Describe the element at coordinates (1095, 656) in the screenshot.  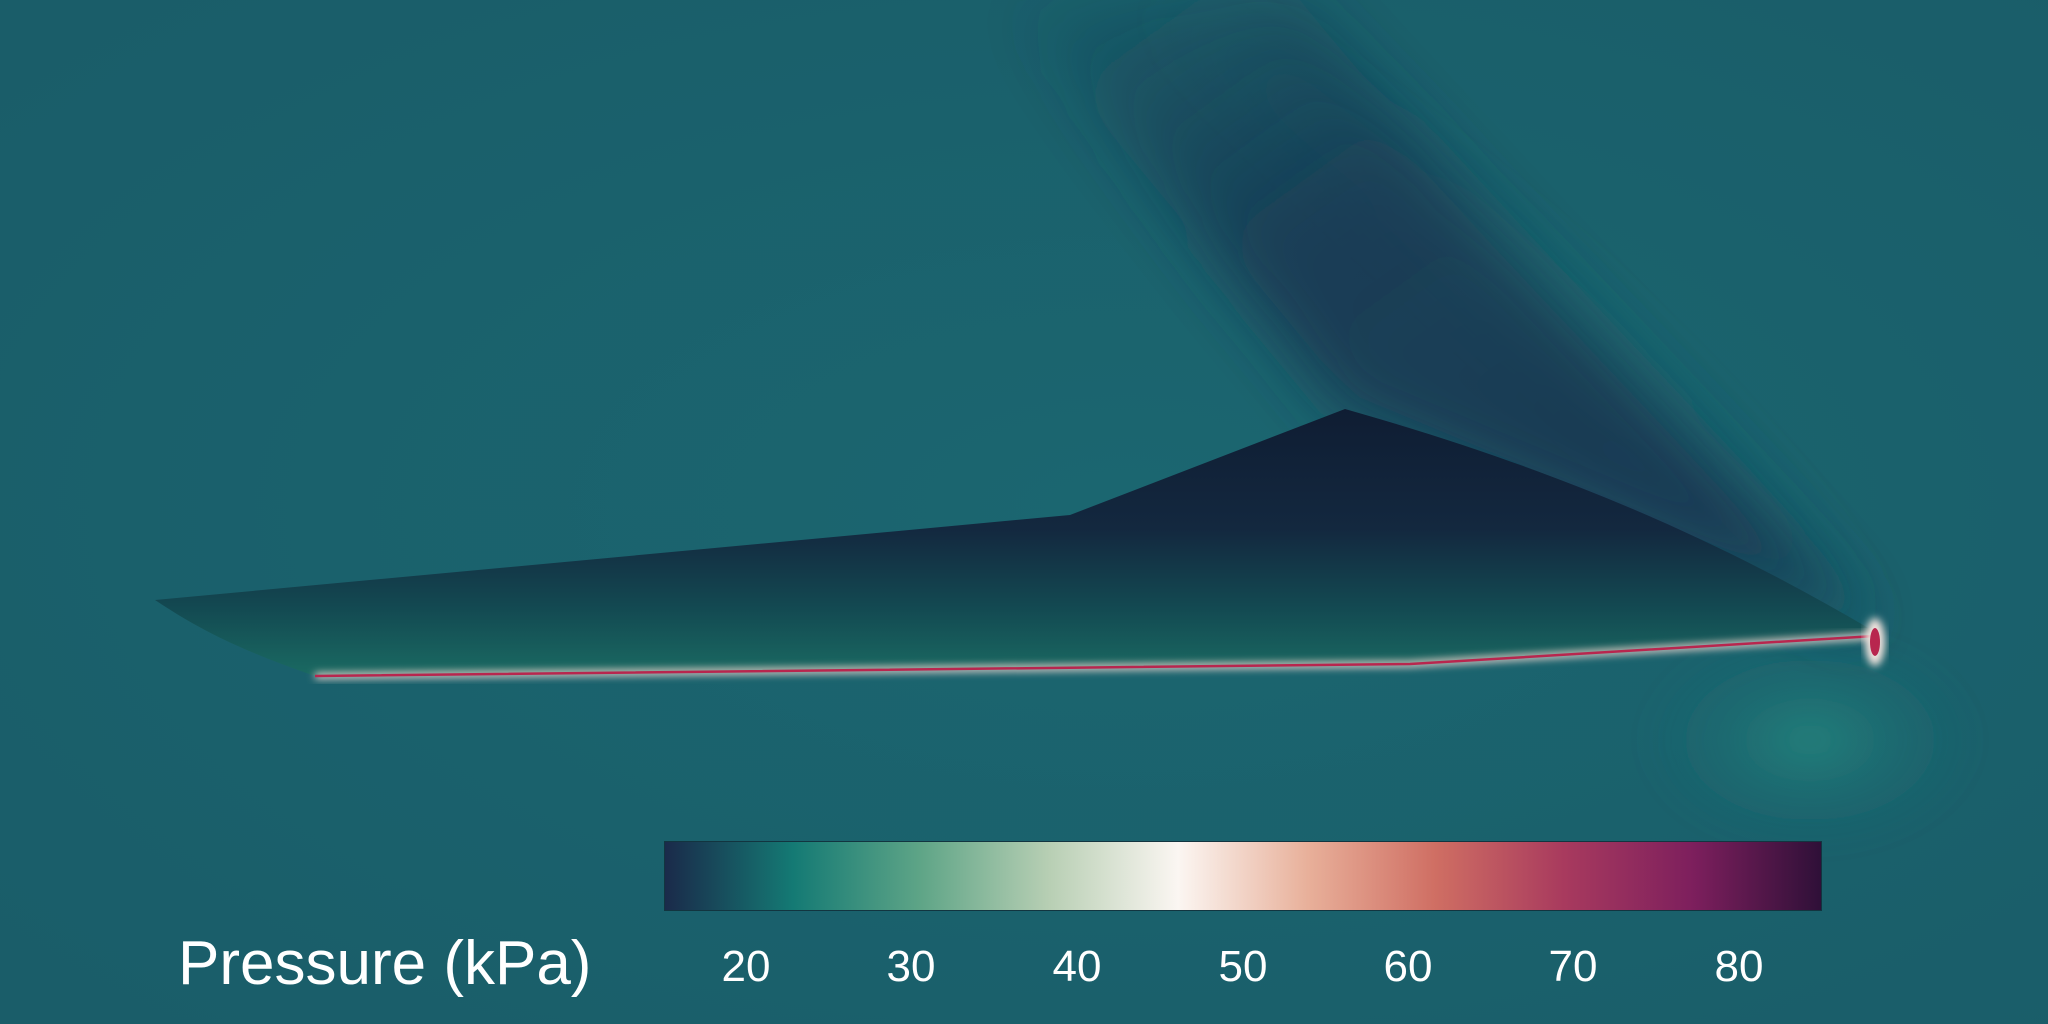
I see `pressure-surface-line` at that location.